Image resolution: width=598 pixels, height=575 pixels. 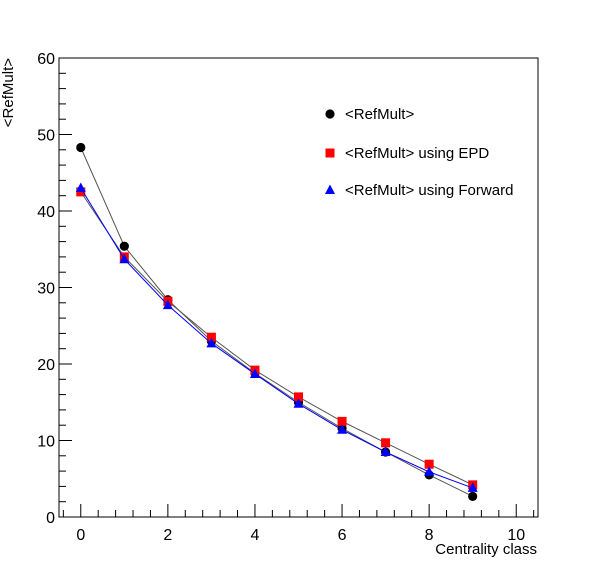 I want to click on y-tick-label: 60, so click(x=46, y=59).